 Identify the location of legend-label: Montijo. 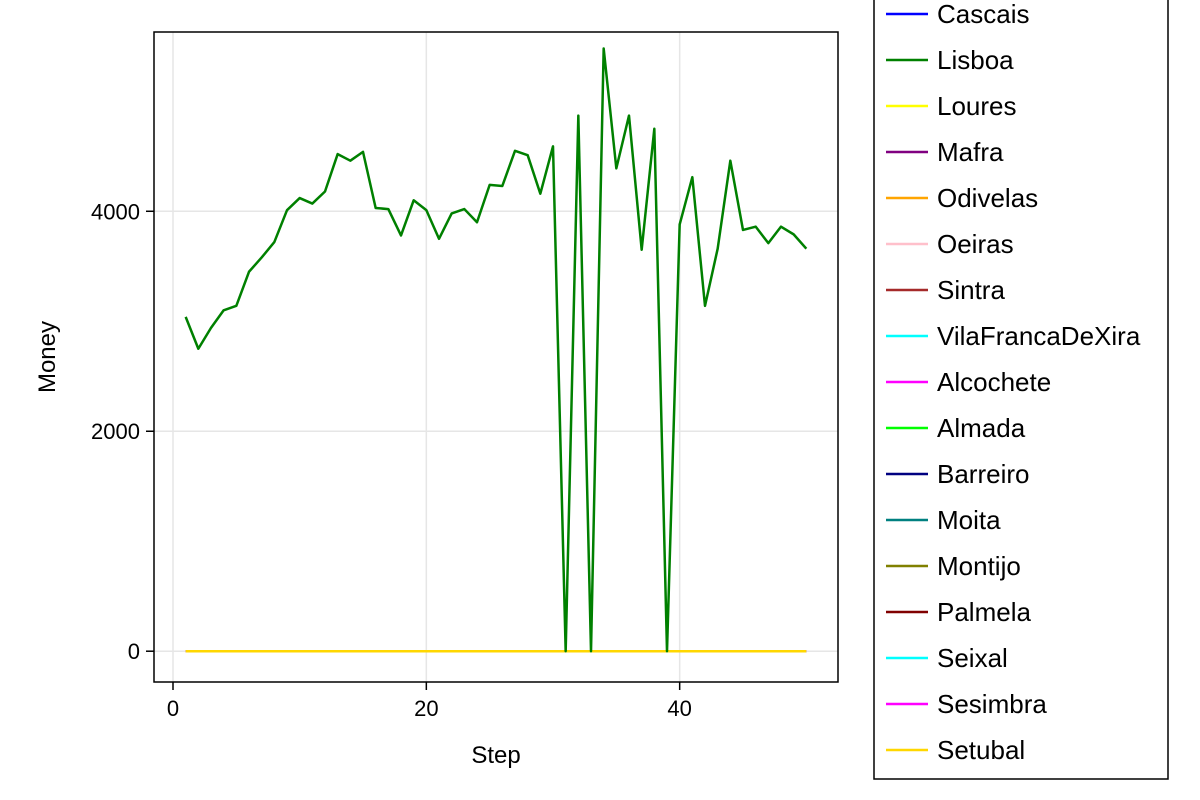
(979, 566).